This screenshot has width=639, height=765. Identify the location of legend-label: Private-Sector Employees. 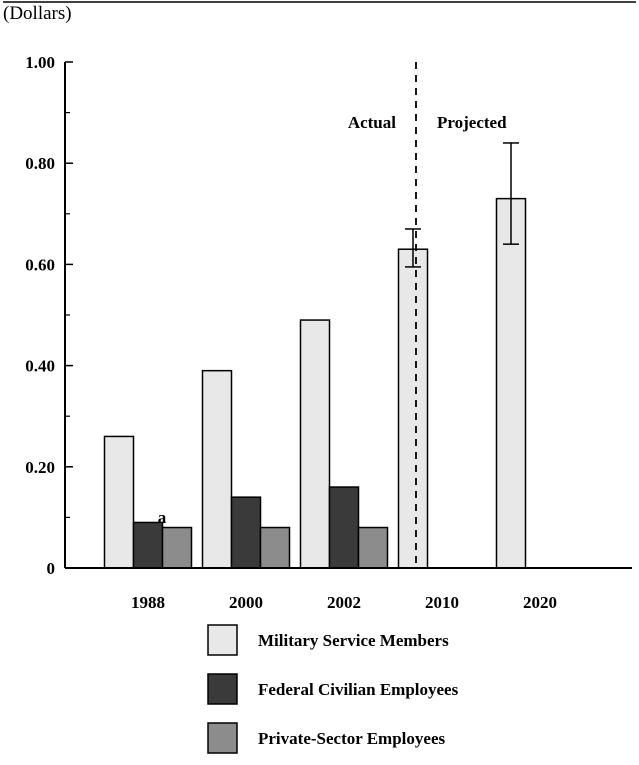
(351, 738).